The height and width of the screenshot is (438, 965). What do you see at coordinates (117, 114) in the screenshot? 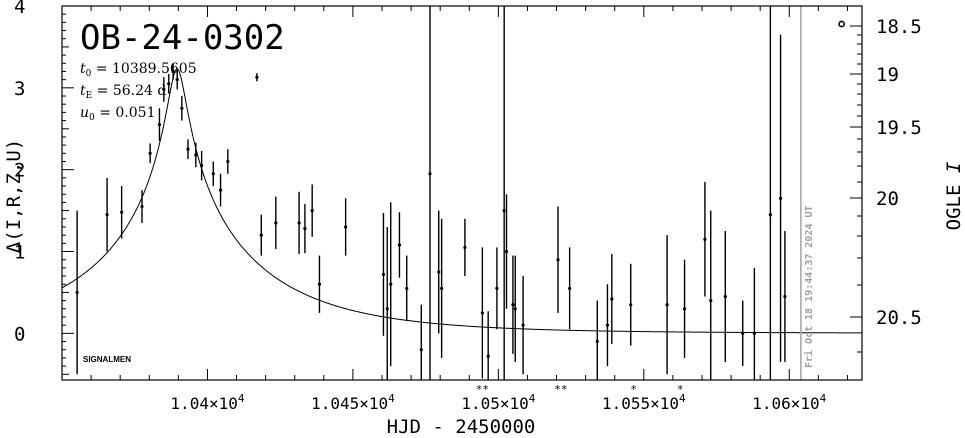
I see `param-line: u0 = 0.051` at bounding box center [117, 114].